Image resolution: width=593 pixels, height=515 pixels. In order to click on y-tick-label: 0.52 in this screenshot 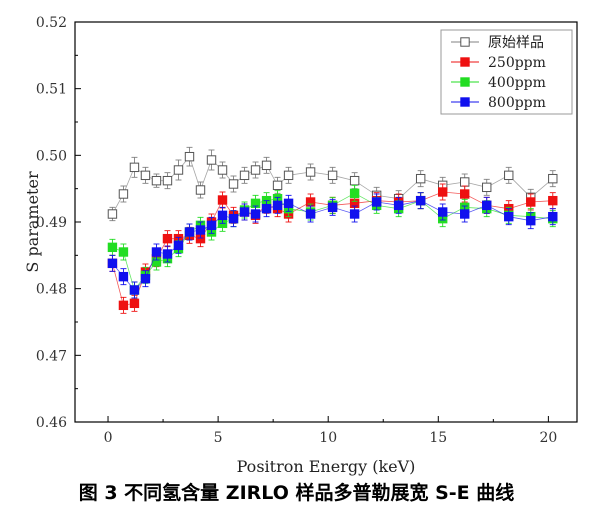, I will do `click(51, 23)`.